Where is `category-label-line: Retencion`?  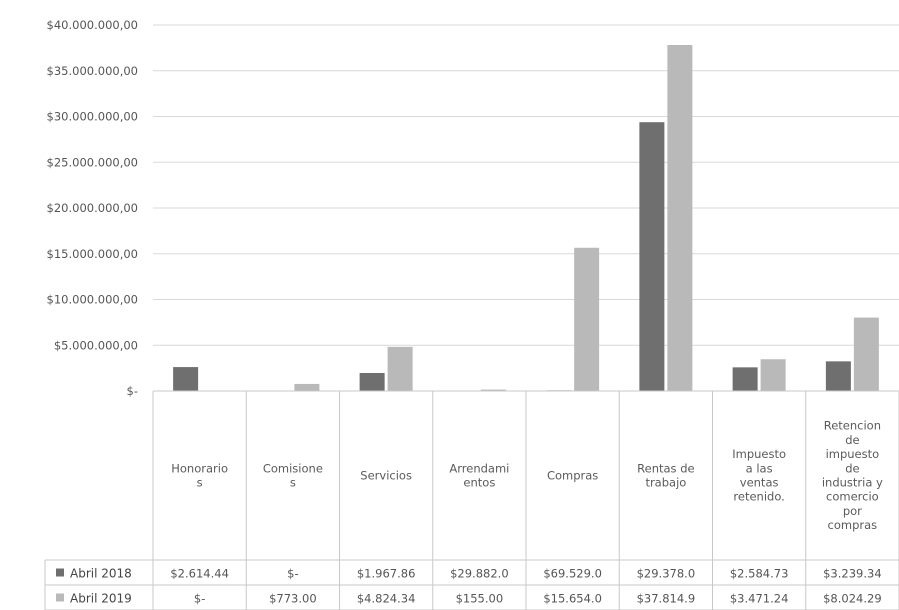
category-label-line: Retencion is located at coordinates (852, 426).